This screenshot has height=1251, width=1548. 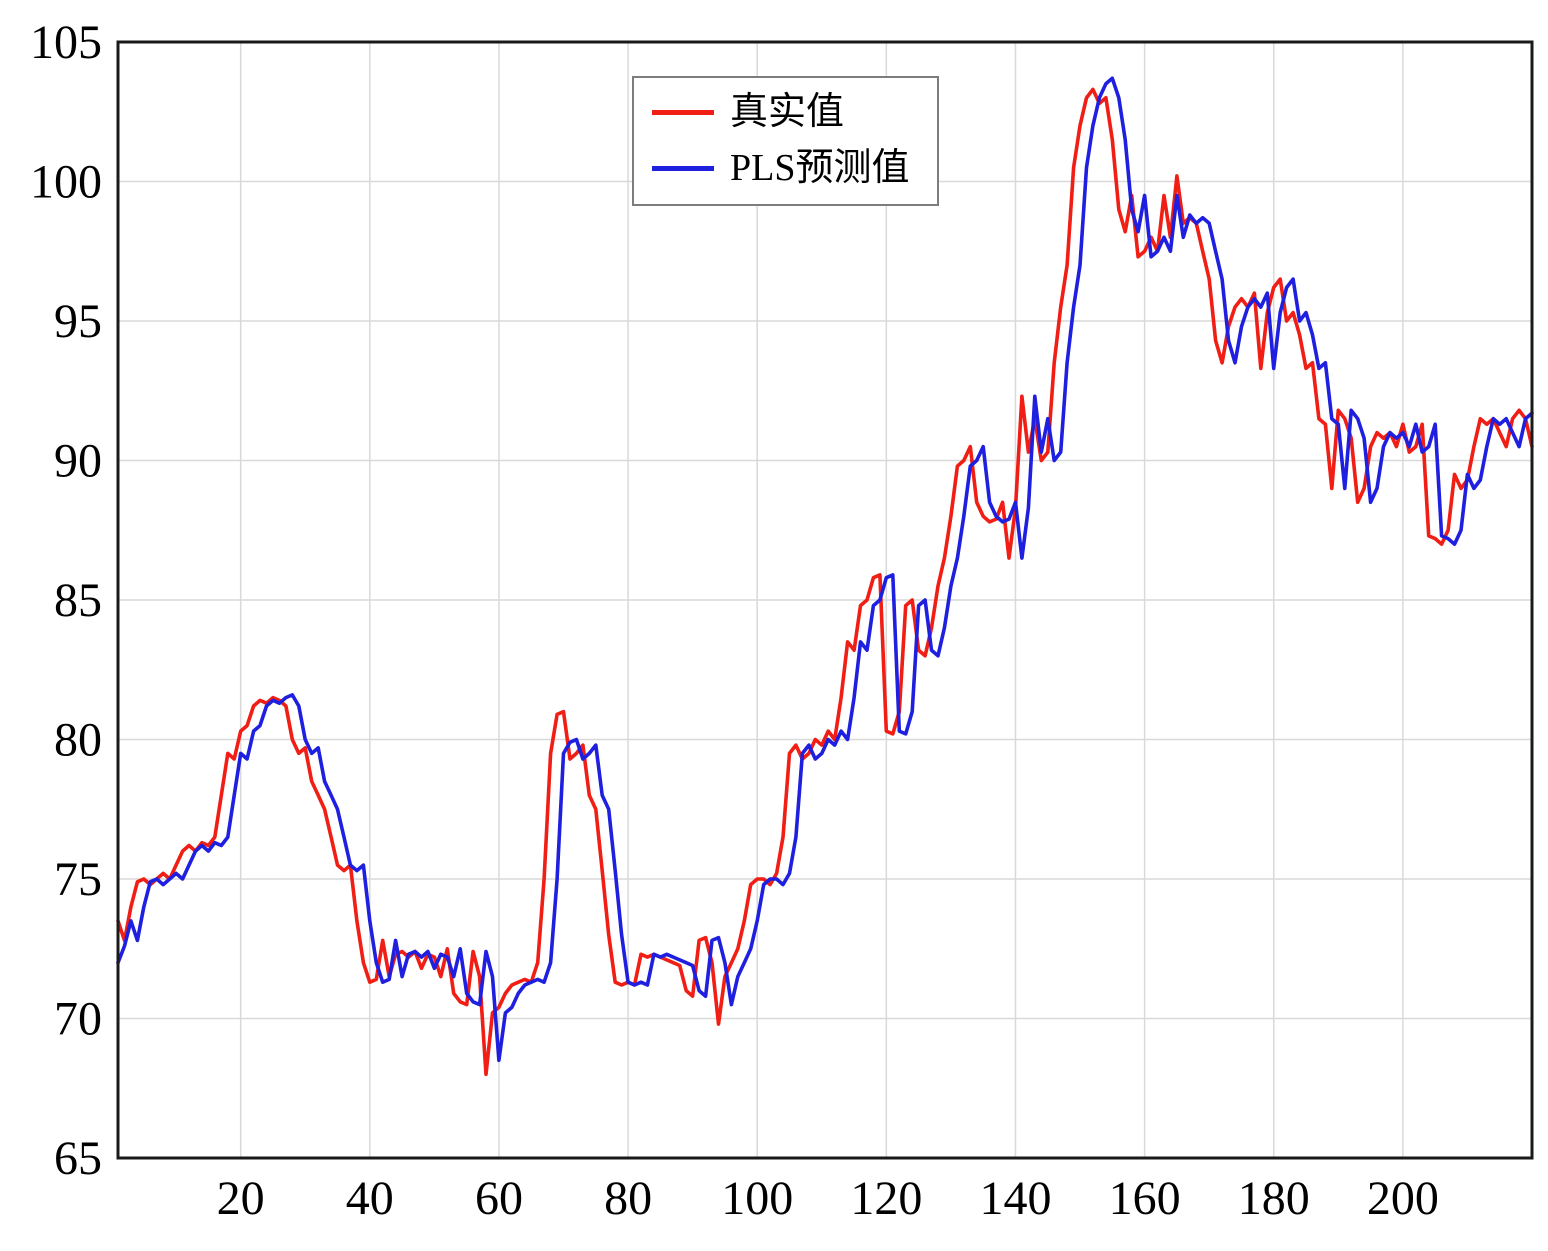 What do you see at coordinates (78, 321) in the screenshot?
I see `y-tick-label: 95` at bounding box center [78, 321].